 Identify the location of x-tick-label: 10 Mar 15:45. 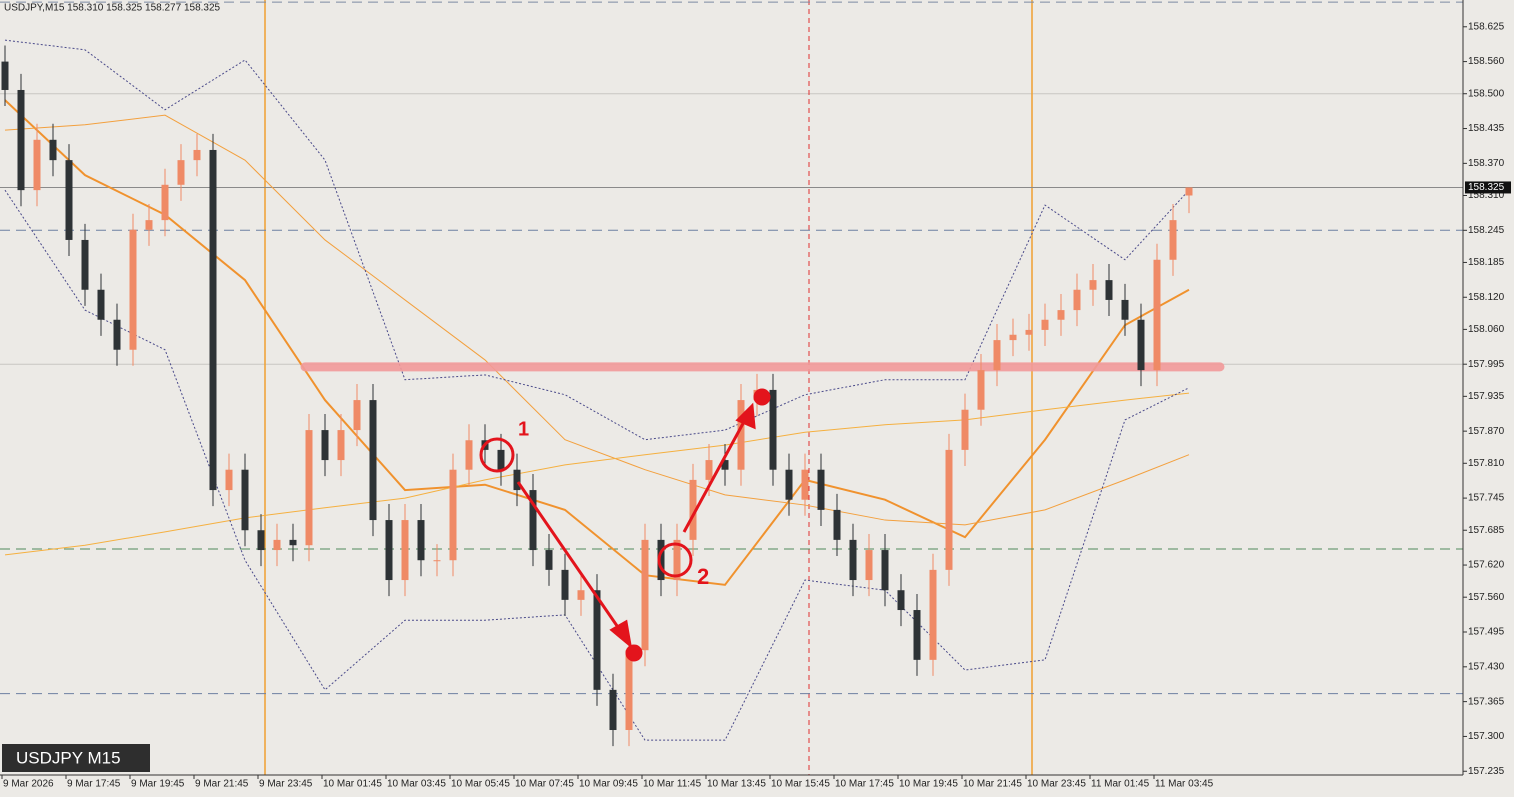
(800, 784).